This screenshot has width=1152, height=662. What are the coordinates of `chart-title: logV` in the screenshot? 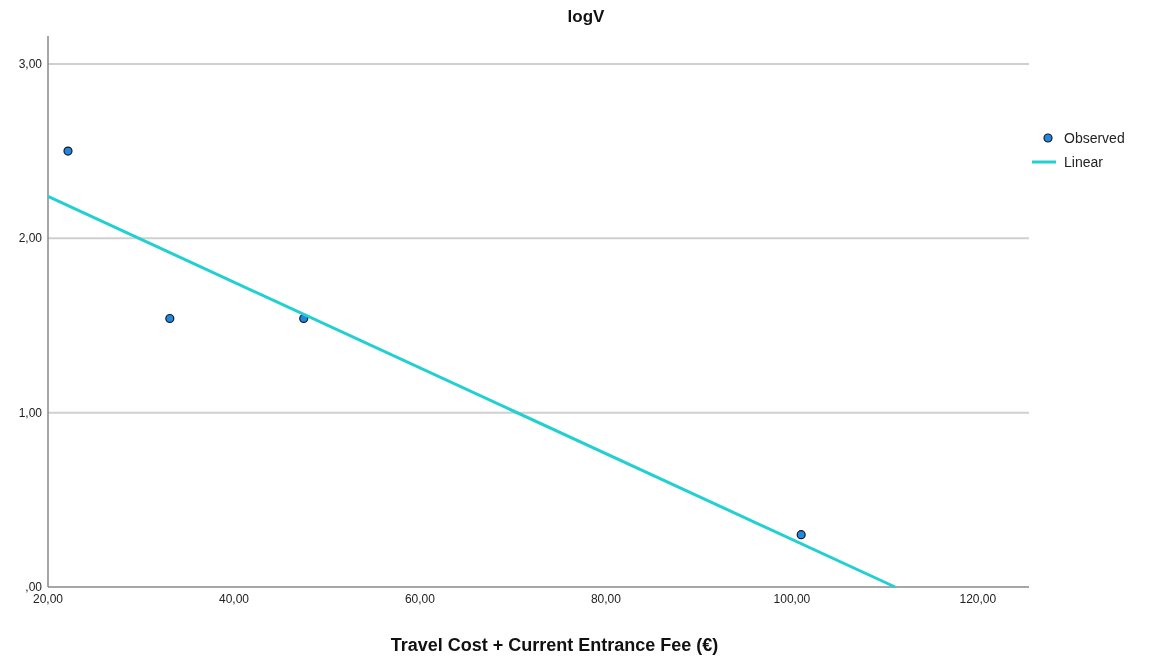 It's located at (586, 16).